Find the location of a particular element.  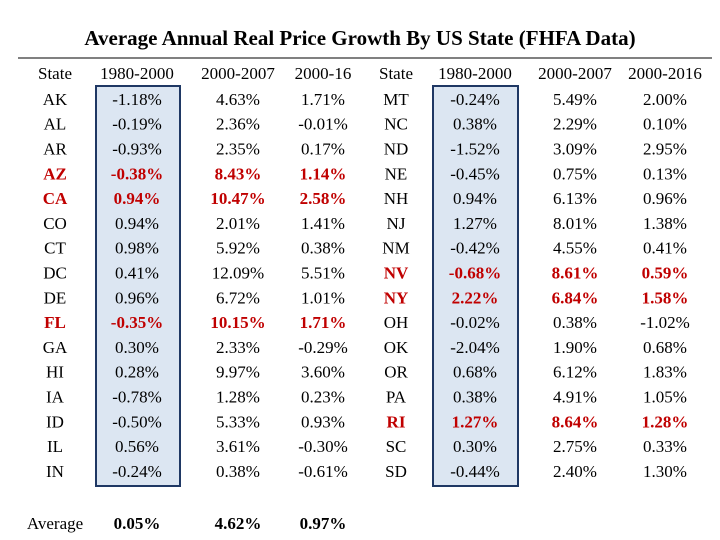

value-cell: 5.49% is located at coordinates (575, 99).